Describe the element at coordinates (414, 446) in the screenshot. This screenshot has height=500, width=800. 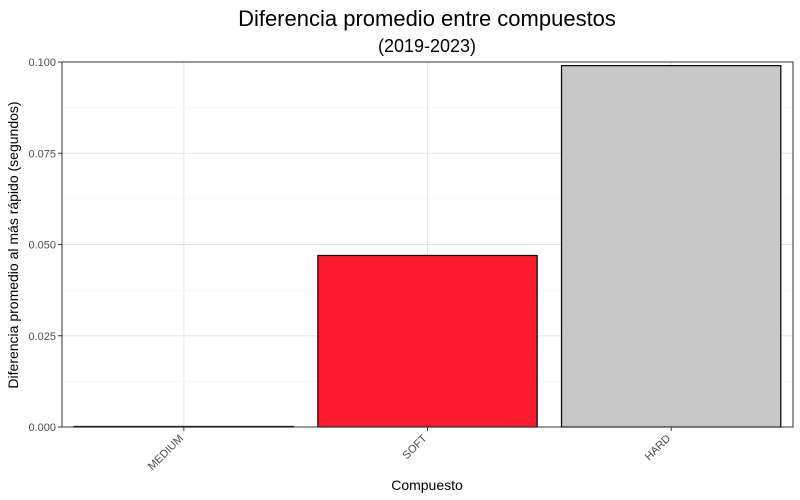
I see `x-tick-label: SOFT` at that location.